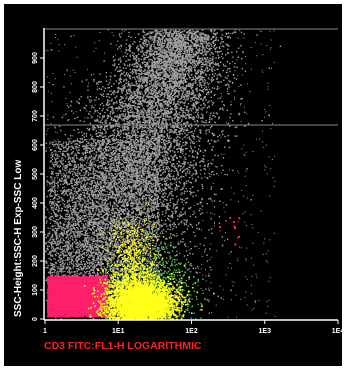 This screenshot has height=372, width=348. What do you see at coordinates (35, 261) in the screenshot?
I see `y-tick-label: 200` at bounding box center [35, 261].